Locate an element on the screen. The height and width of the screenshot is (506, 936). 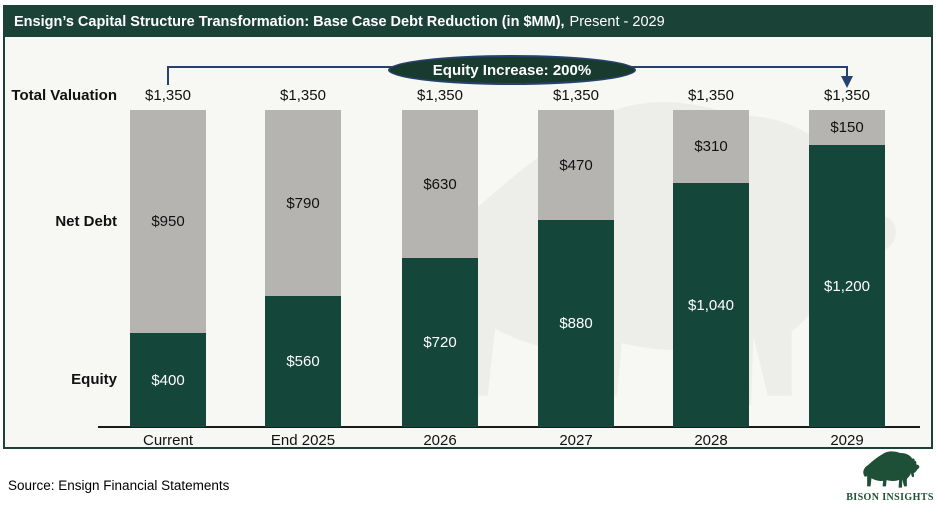
equity-value-label: $560 is located at coordinates (303, 361).